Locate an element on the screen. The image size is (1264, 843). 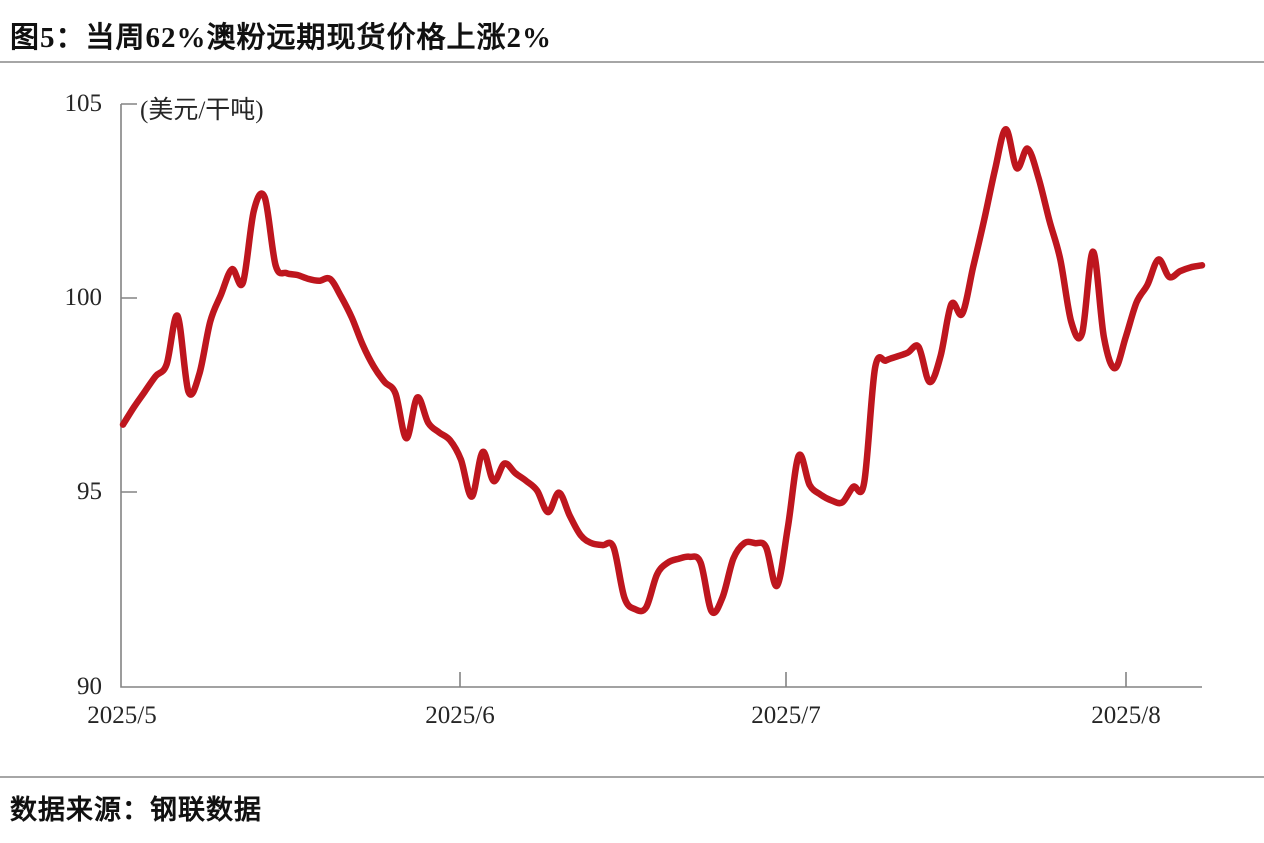
y-tick-label-95: 95 is located at coordinates (89, 491).